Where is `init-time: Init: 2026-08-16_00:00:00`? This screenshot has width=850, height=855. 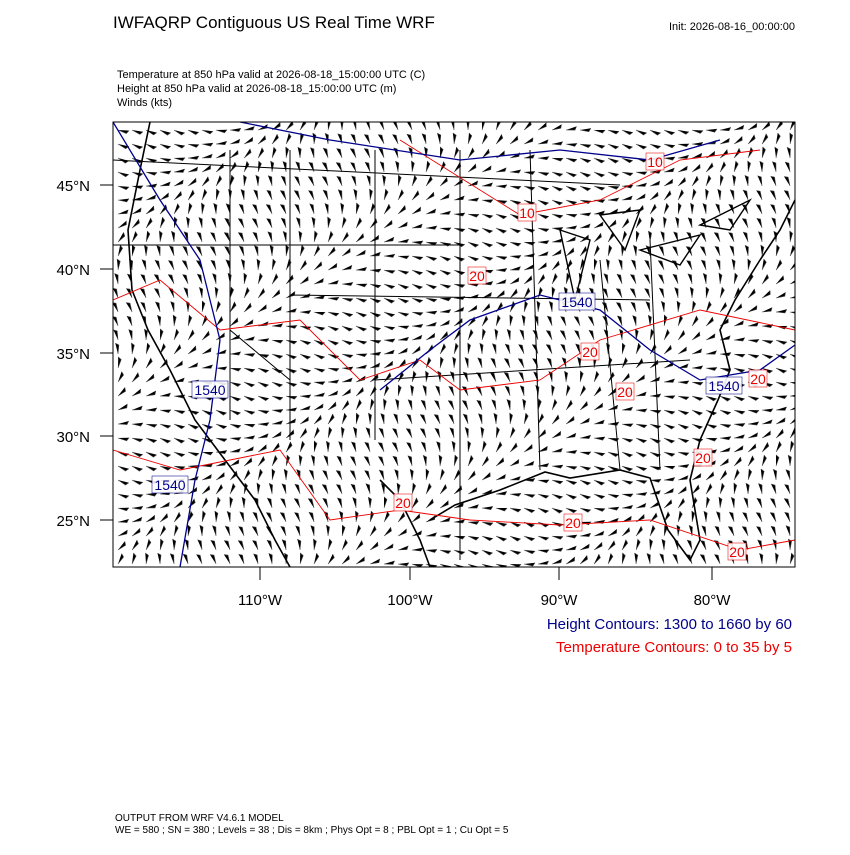 init-time: Init: 2026-08-16_00:00:00 is located at coordinates (732, 27).